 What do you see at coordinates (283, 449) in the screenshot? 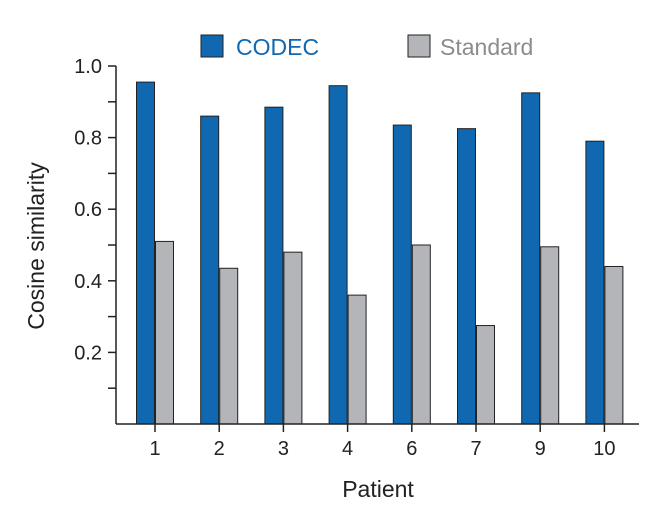
I see `x-tick-label: 3` at bounding box center [283, 449].